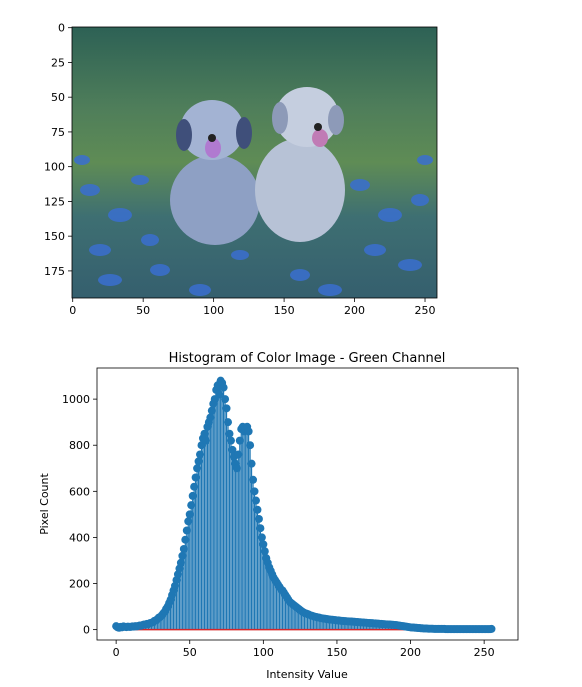 Image resolution: width=582 pixels, height=687 pixels. I want to click on y-tick-label: 175, so click(54, 271).